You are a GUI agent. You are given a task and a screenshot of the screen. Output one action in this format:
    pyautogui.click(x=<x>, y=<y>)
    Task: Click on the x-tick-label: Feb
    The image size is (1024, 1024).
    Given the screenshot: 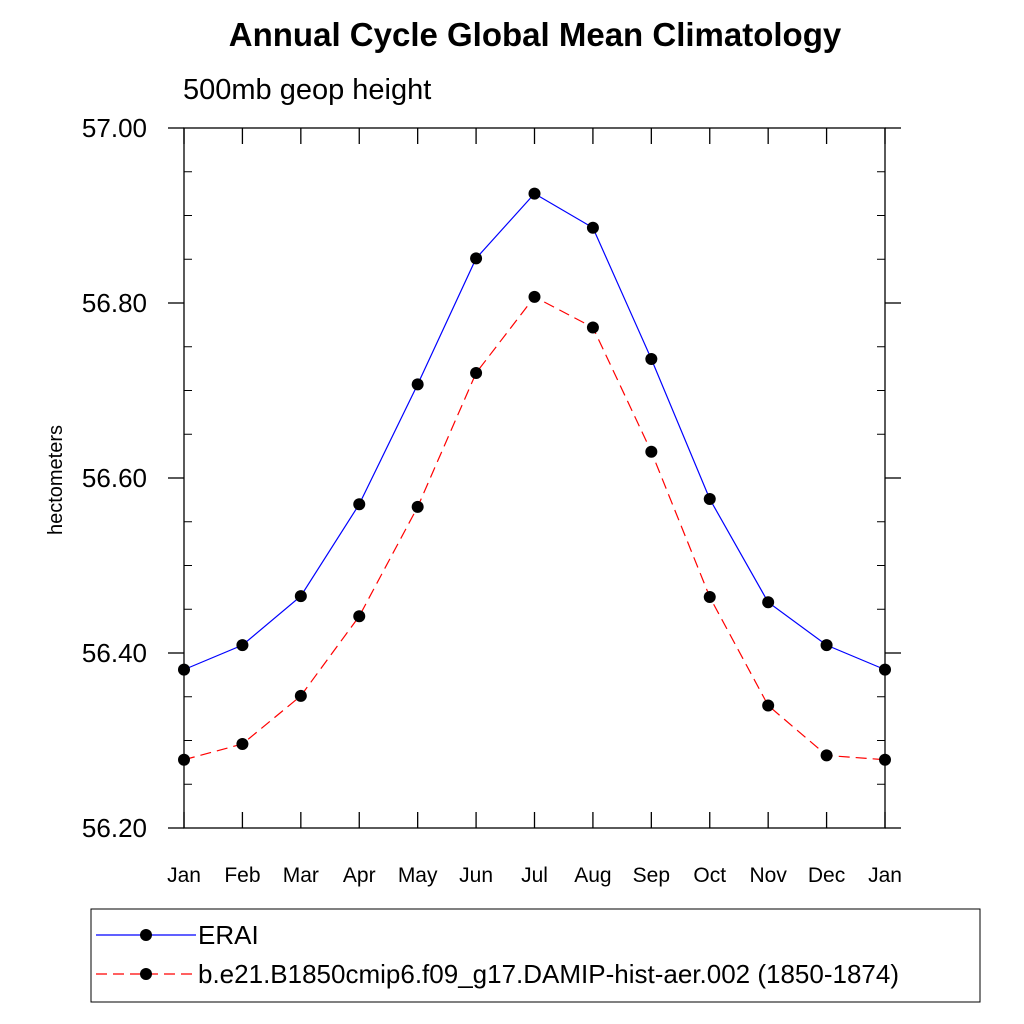 What is the action you would take?
    pyautogui.click(x=242, y=875)
    